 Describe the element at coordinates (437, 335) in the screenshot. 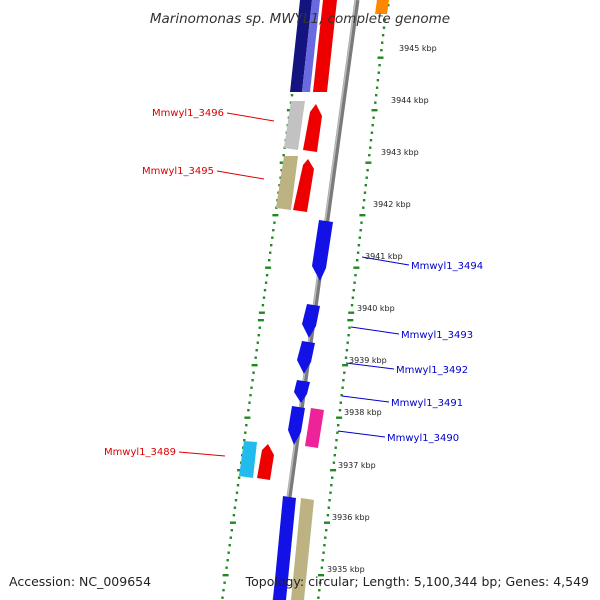

I see `gene-label-reverse: Mmwyl1_3493` at that location.